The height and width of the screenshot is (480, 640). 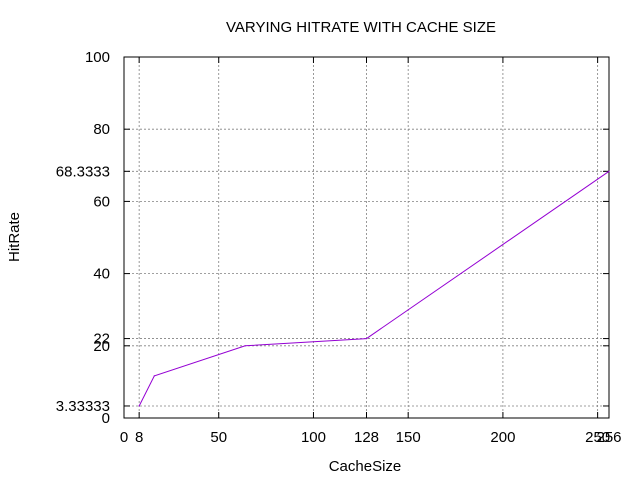 What do you see at coordinates (608, 437) in the screenshot?
I see `x-tick-label-256: 256` at bounding box center [608, 437].